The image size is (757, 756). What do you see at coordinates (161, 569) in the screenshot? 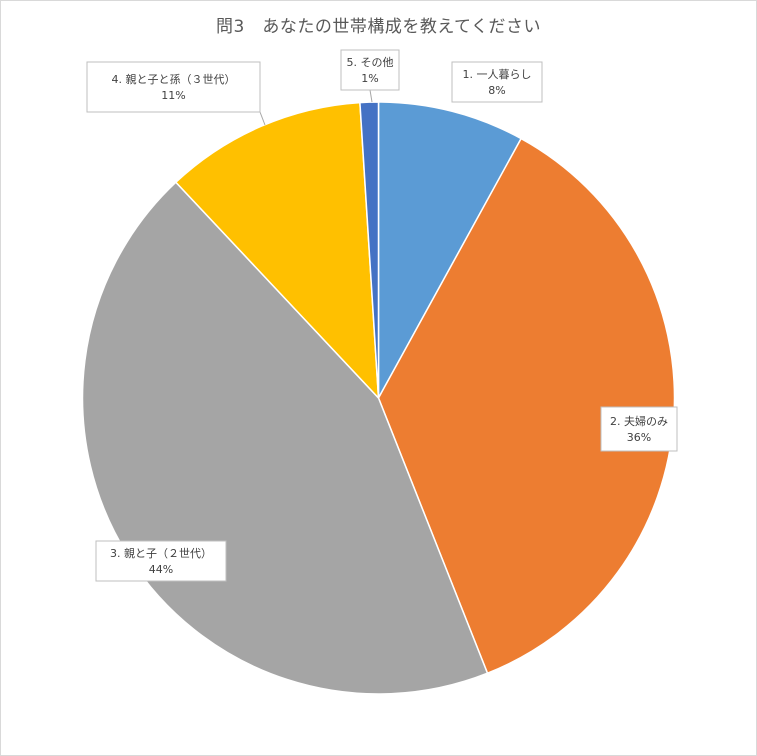
I see `data-label-value-3: 44%` at bounding box center [161, 569].